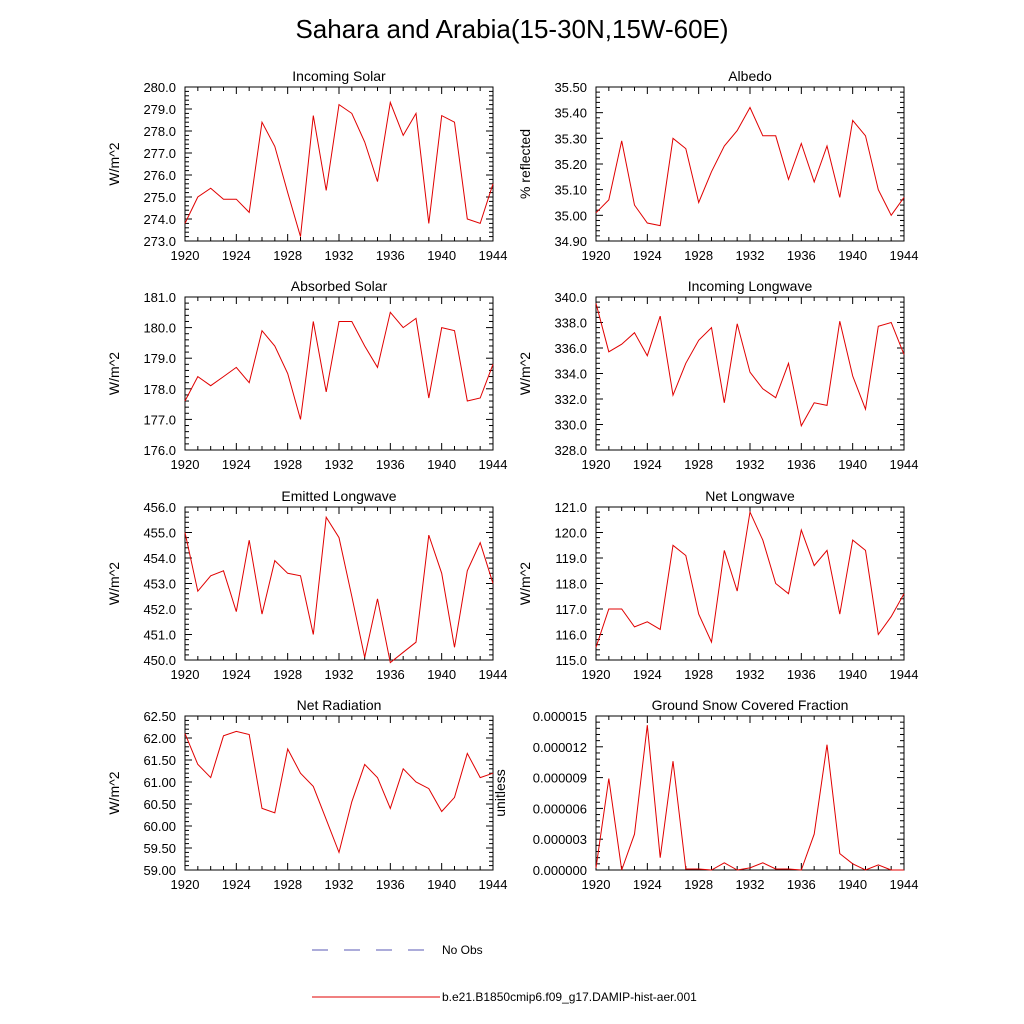 This screenshot has width=1024, height=1024. I want to click on y-tick-label: 0.000000, so click(560, 870).